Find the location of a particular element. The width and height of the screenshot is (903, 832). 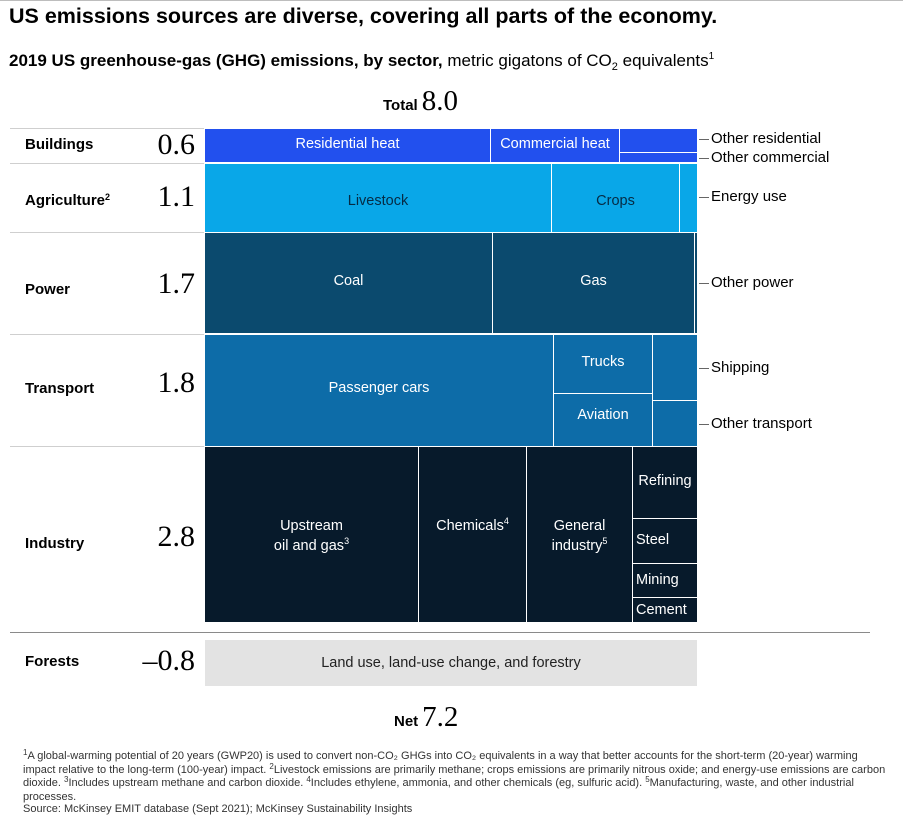

cell-livestock is located at coordinates (378, 198).